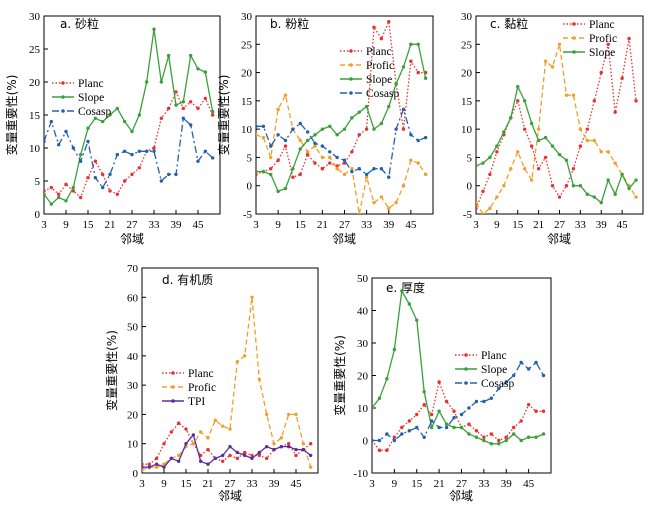 Image resolution: width=653 pixels, height=512 pixels. What do you see at coordinates (227, 450) in the screenshot?
I see `series-line-tpi` at bounding box center [227, 450].